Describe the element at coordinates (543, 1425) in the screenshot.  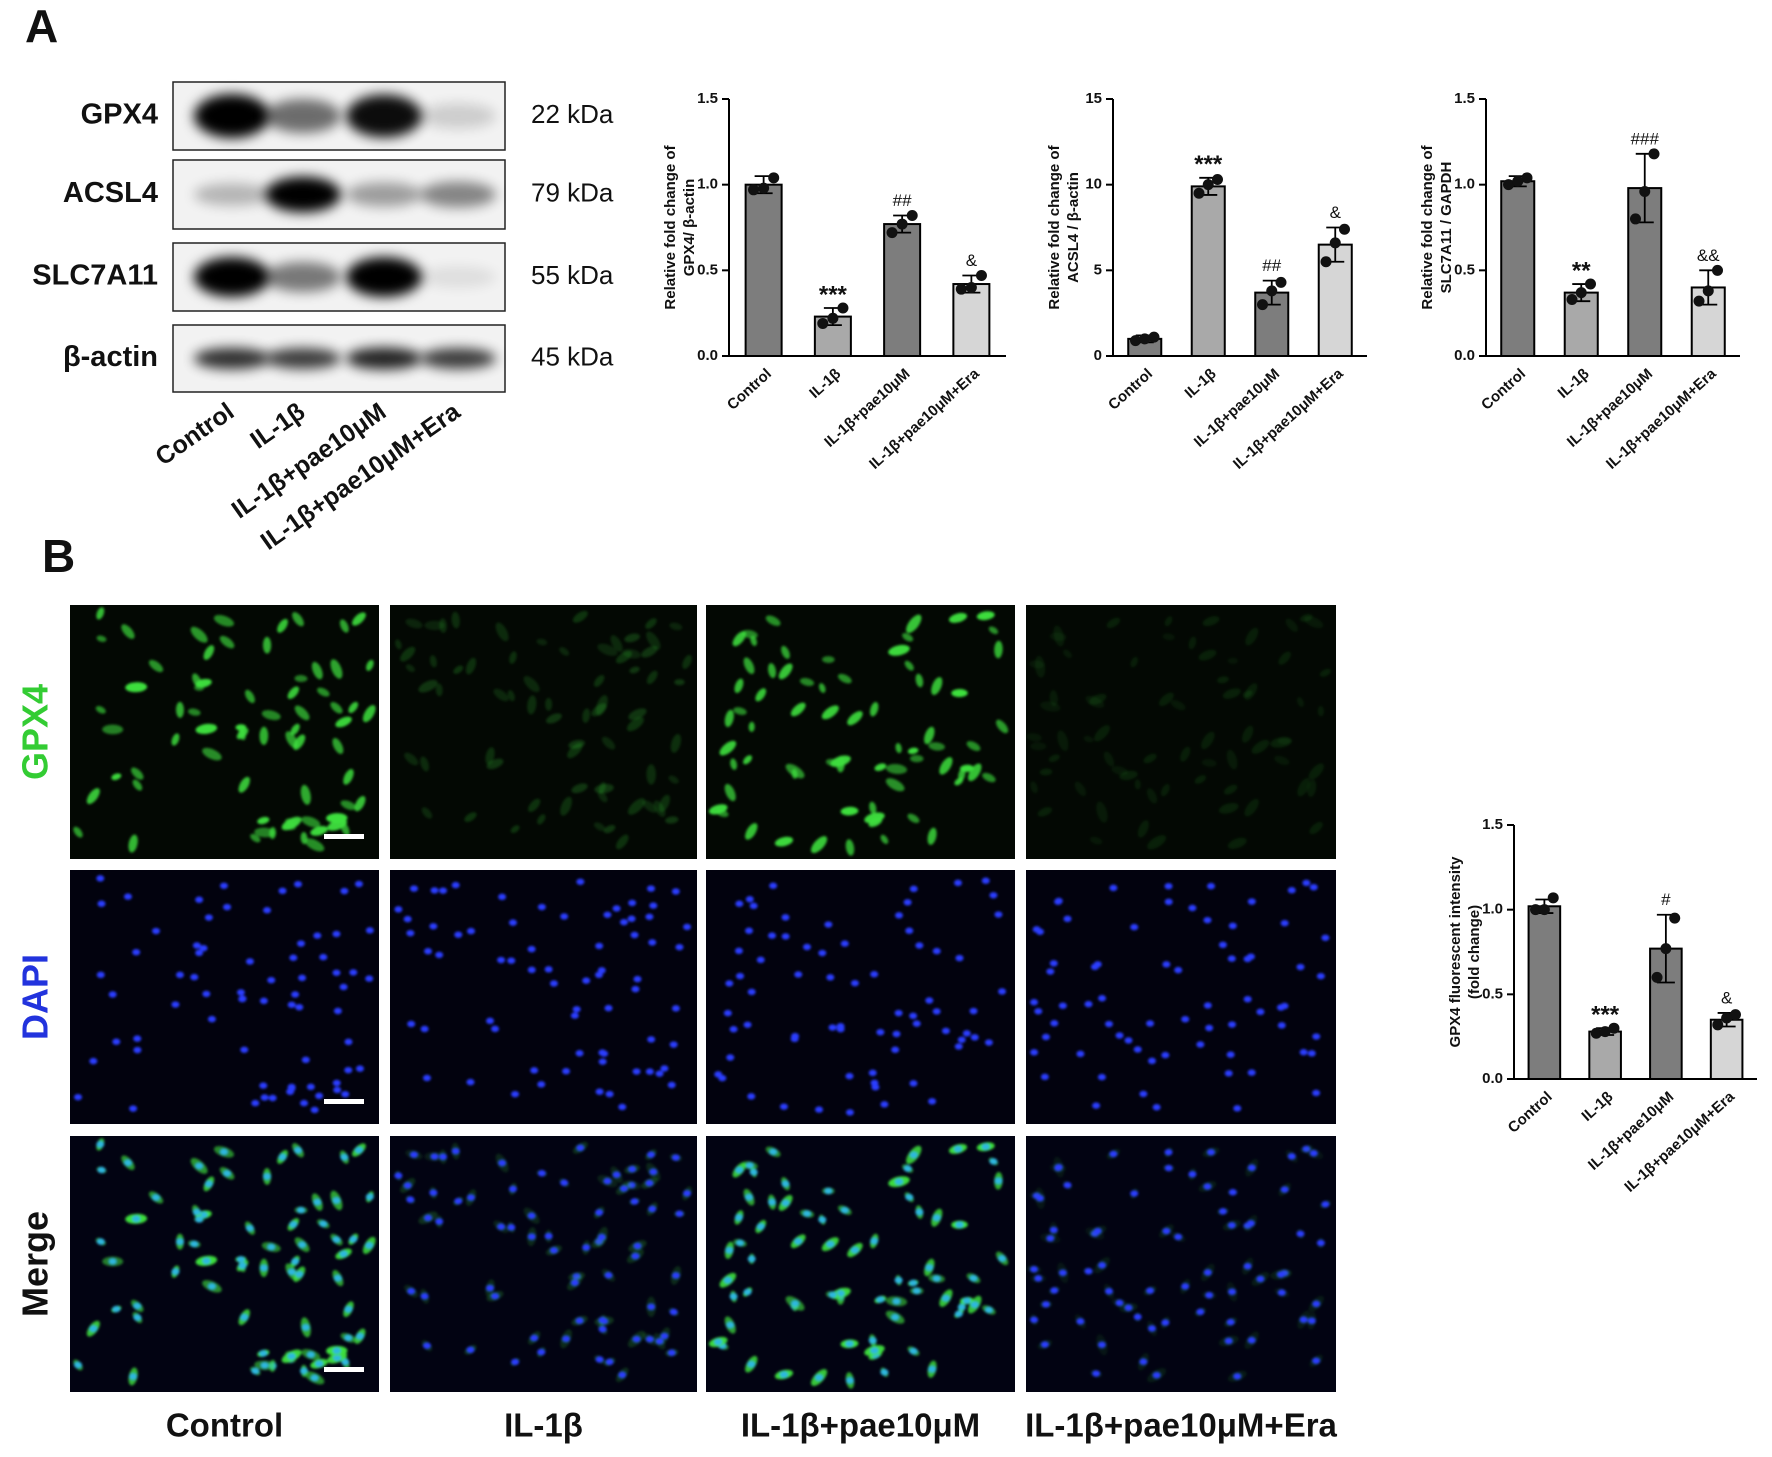
I see `image-column-label: IL-1β` at that location.